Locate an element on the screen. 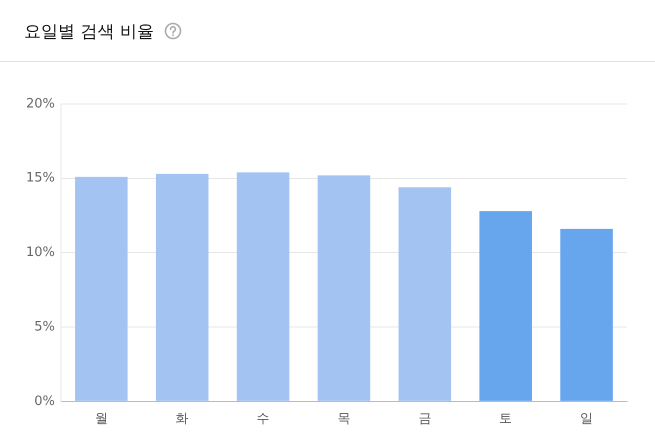 Image resolution: width=655 pixels, height=447 pixels. y-tick-label: 15% is located at coordinates (40, 178).